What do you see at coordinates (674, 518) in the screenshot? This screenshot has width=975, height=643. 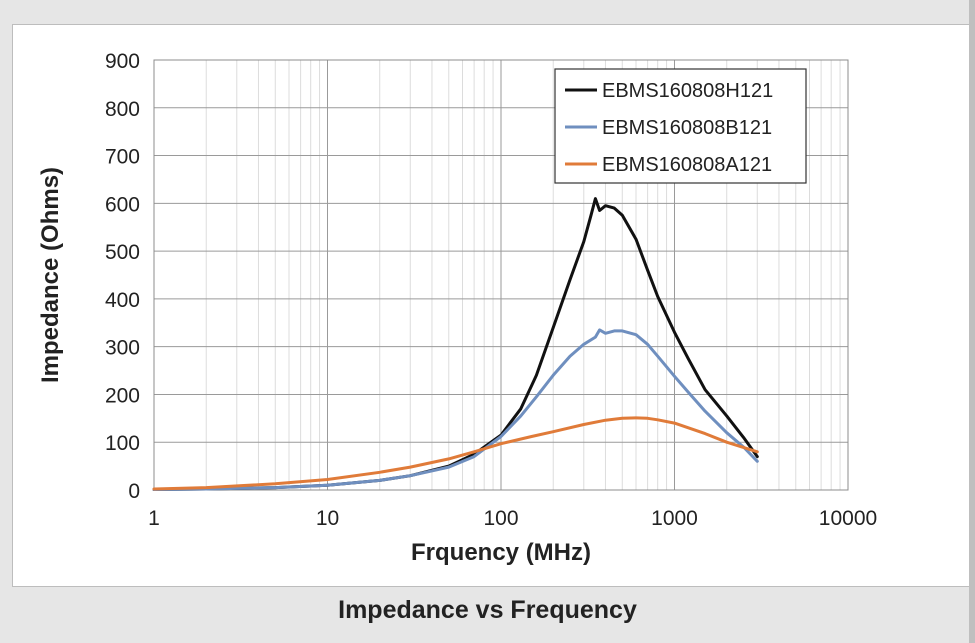 I see `x-tick-label: 1000` at bounding box center [674, 518].